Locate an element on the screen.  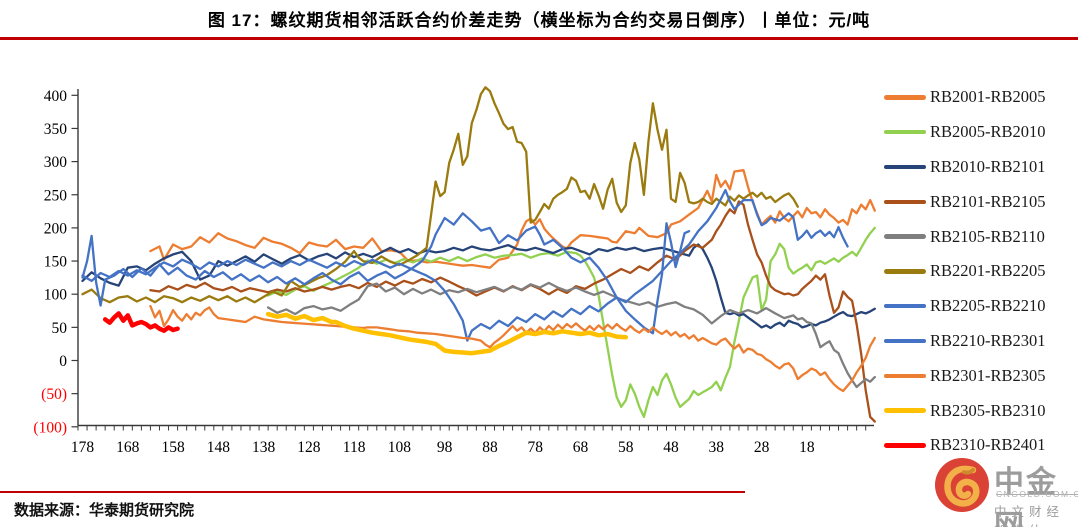
chart-title: 图 17：螺纹期货相邻活跃合约价差走势（横坐标为合约交易日倒序）丨单位：元/吨 is located at coordinates (539, 20).